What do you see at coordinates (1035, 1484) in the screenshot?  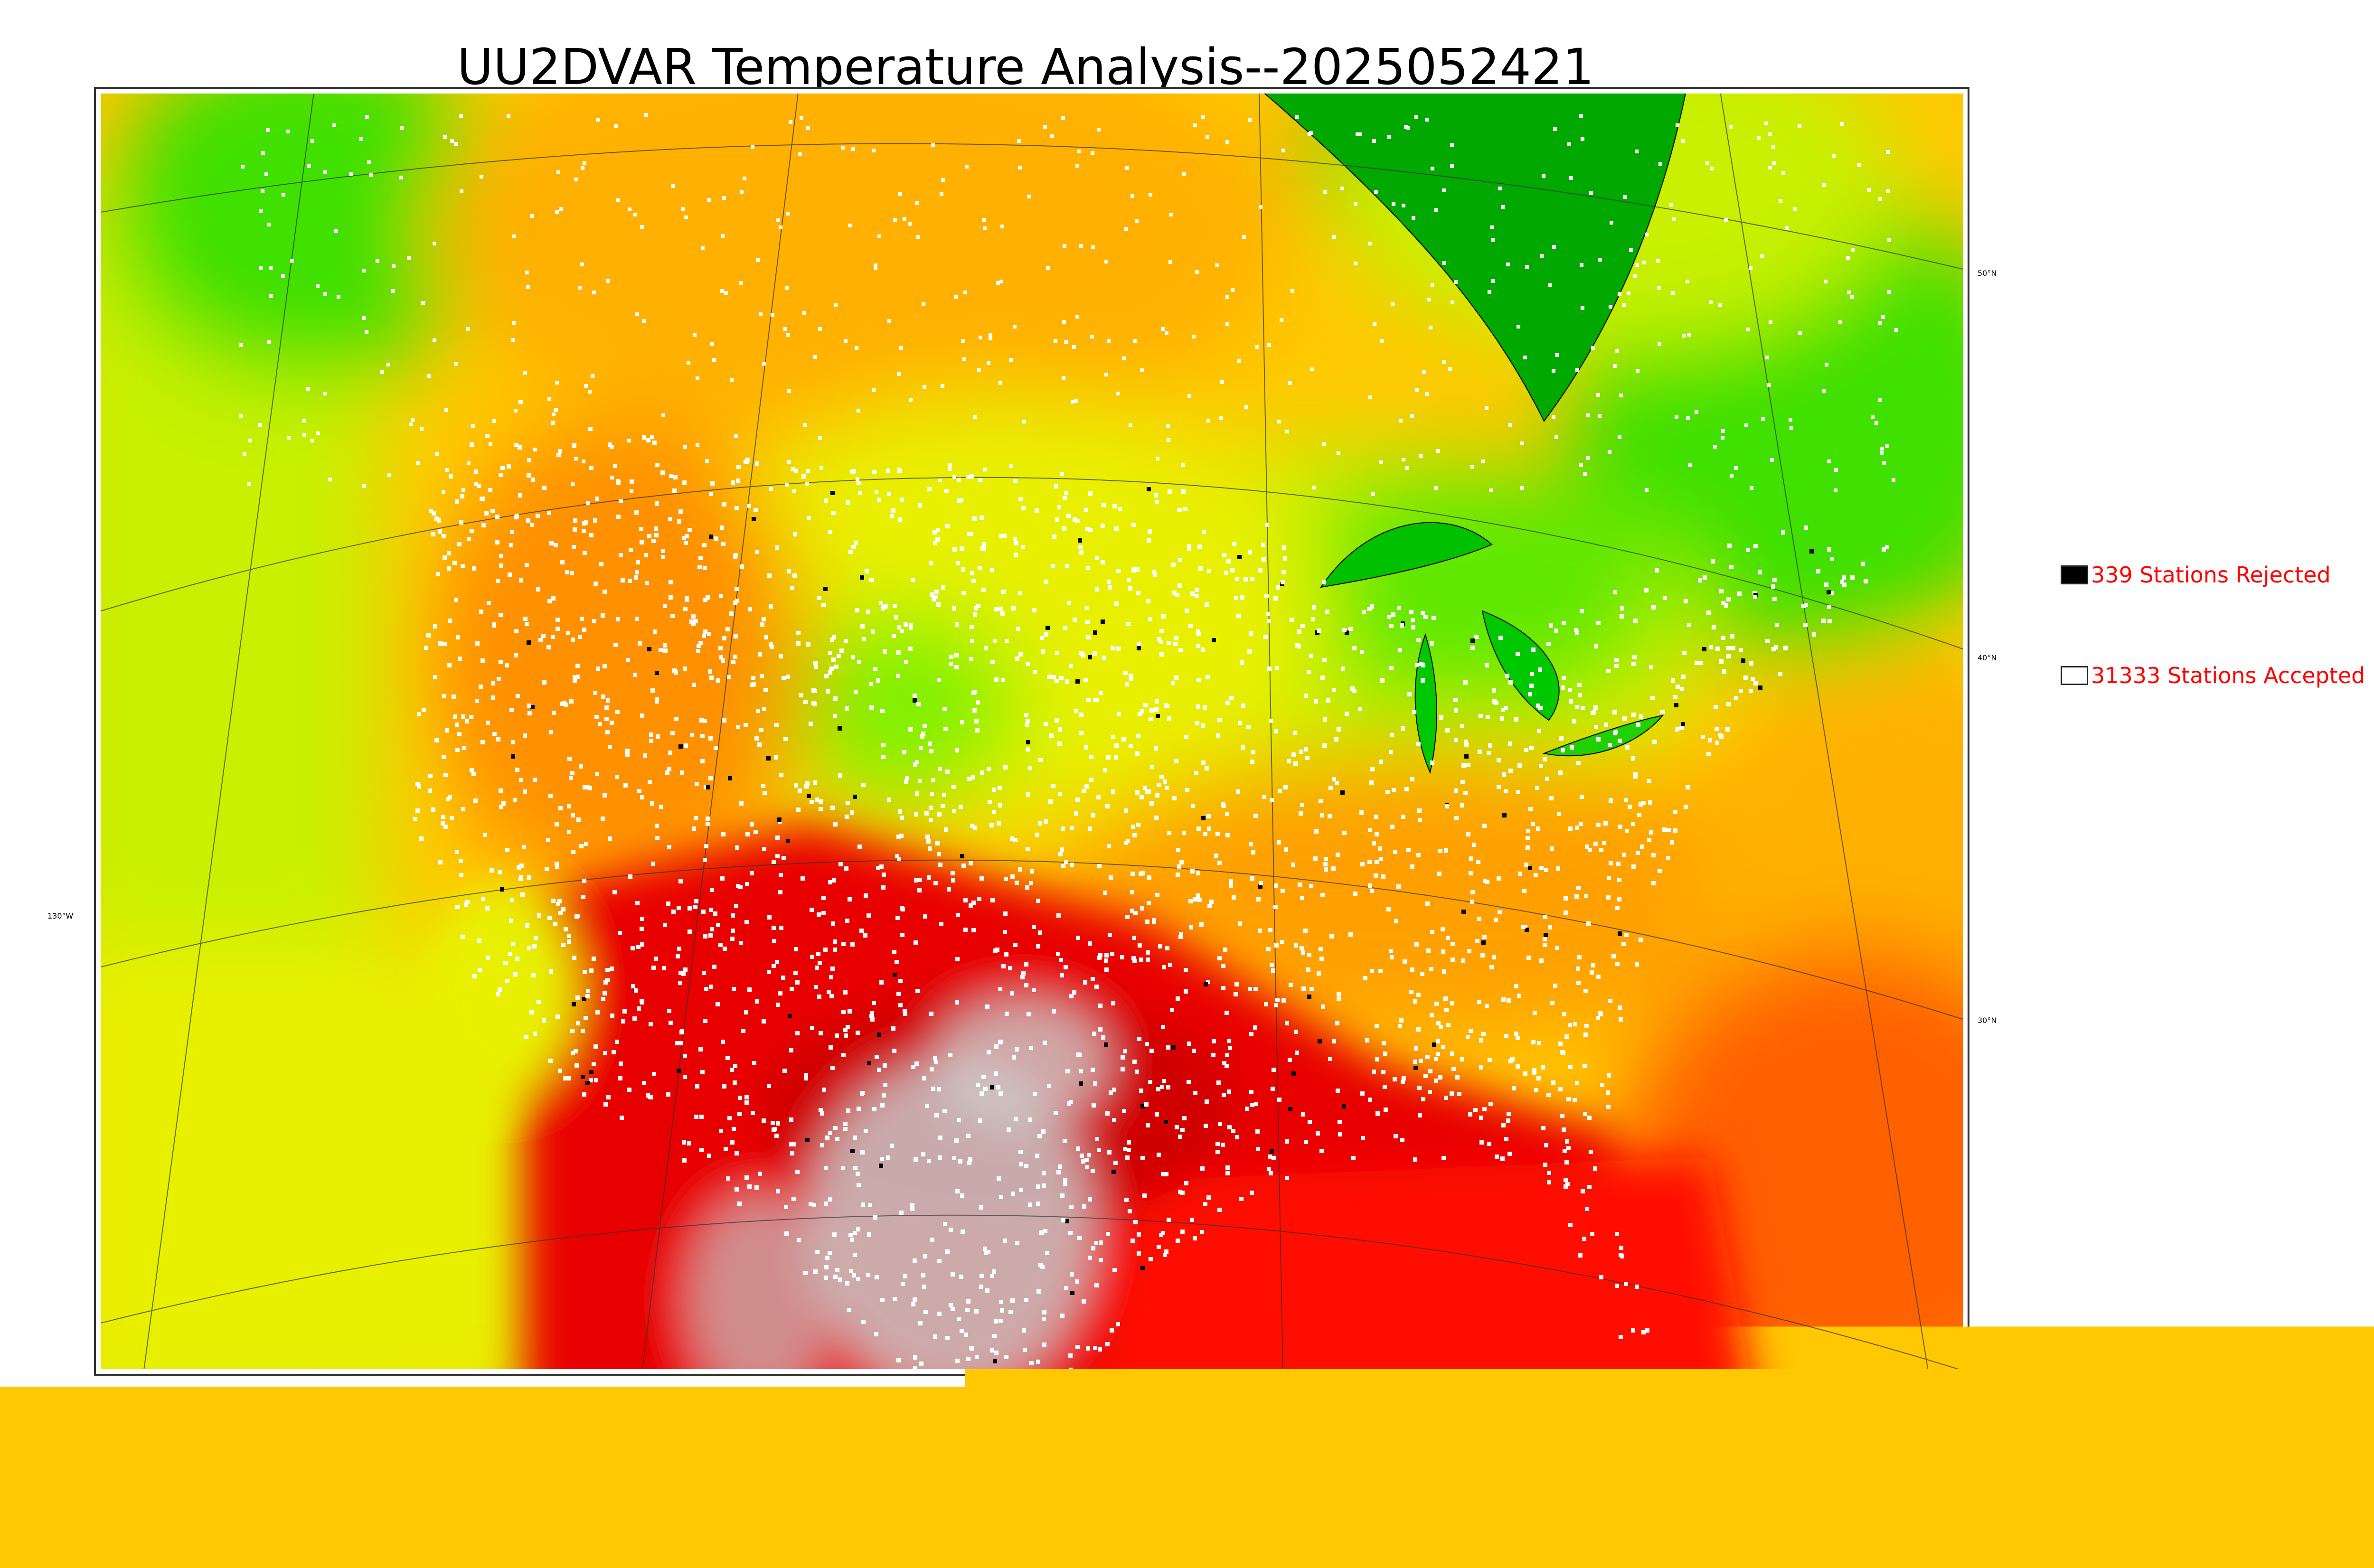 I see `colorbar` at bounding box center [1035, 1484].